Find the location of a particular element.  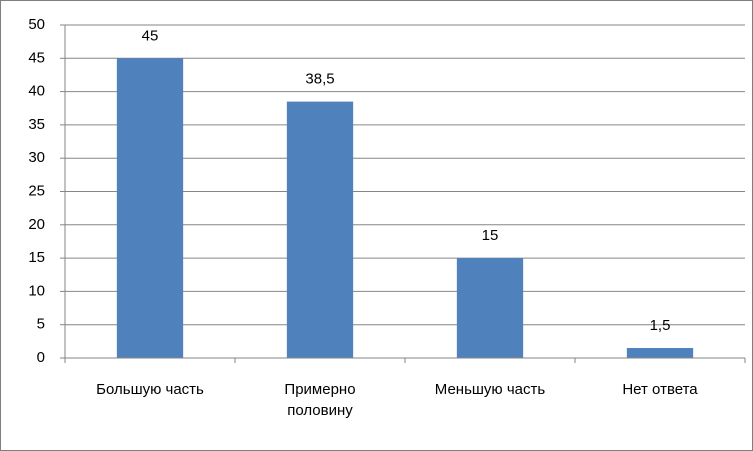

value-label: 15 is located at coordinates (490, 235).